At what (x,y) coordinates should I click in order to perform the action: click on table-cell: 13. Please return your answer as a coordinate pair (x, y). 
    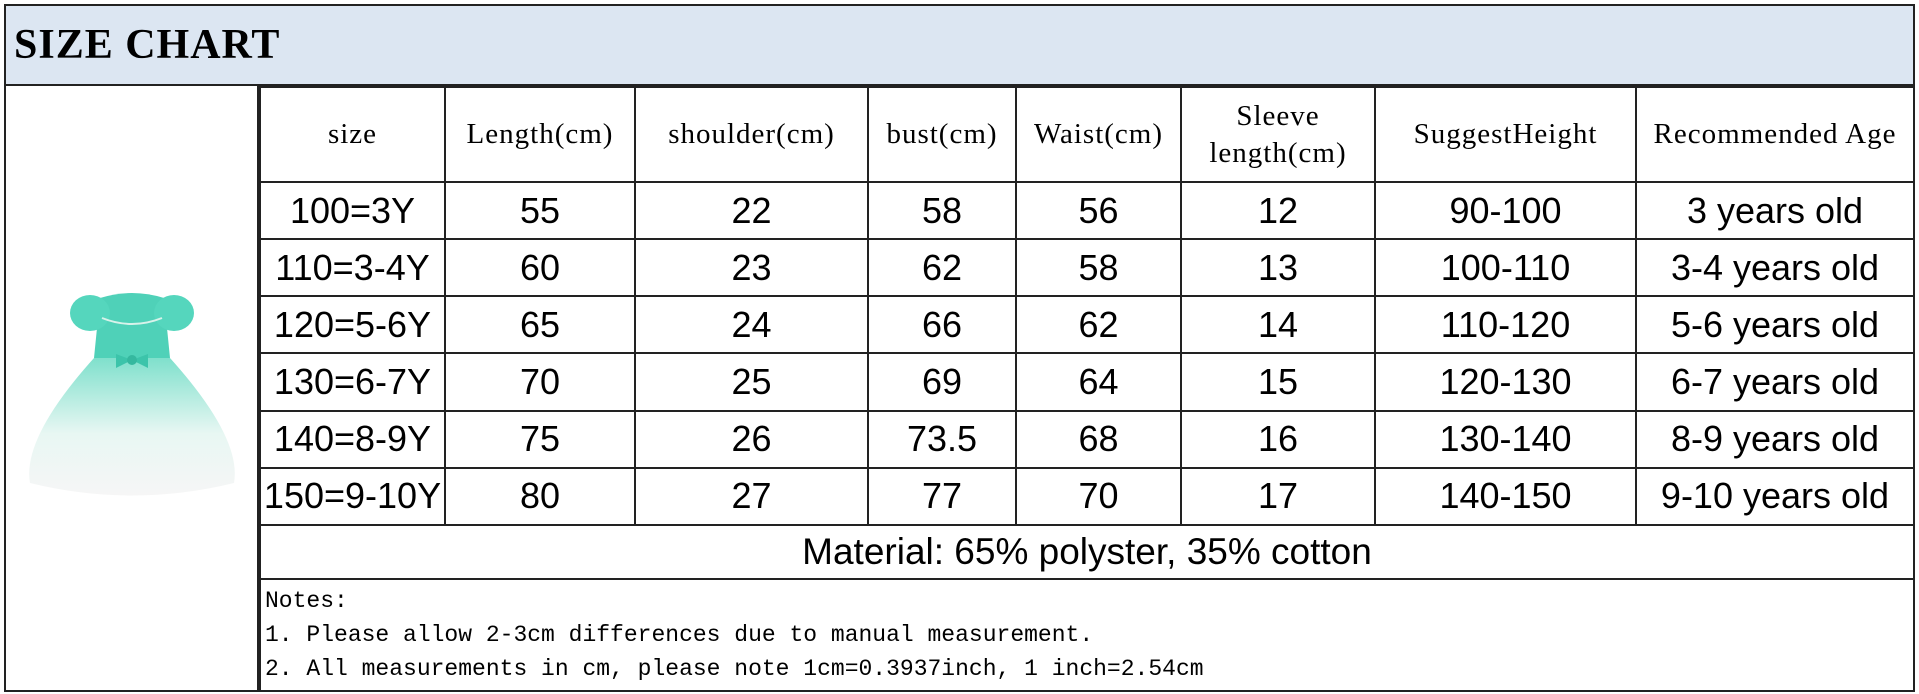
    Looking at the image, I should click on (1278, 268).